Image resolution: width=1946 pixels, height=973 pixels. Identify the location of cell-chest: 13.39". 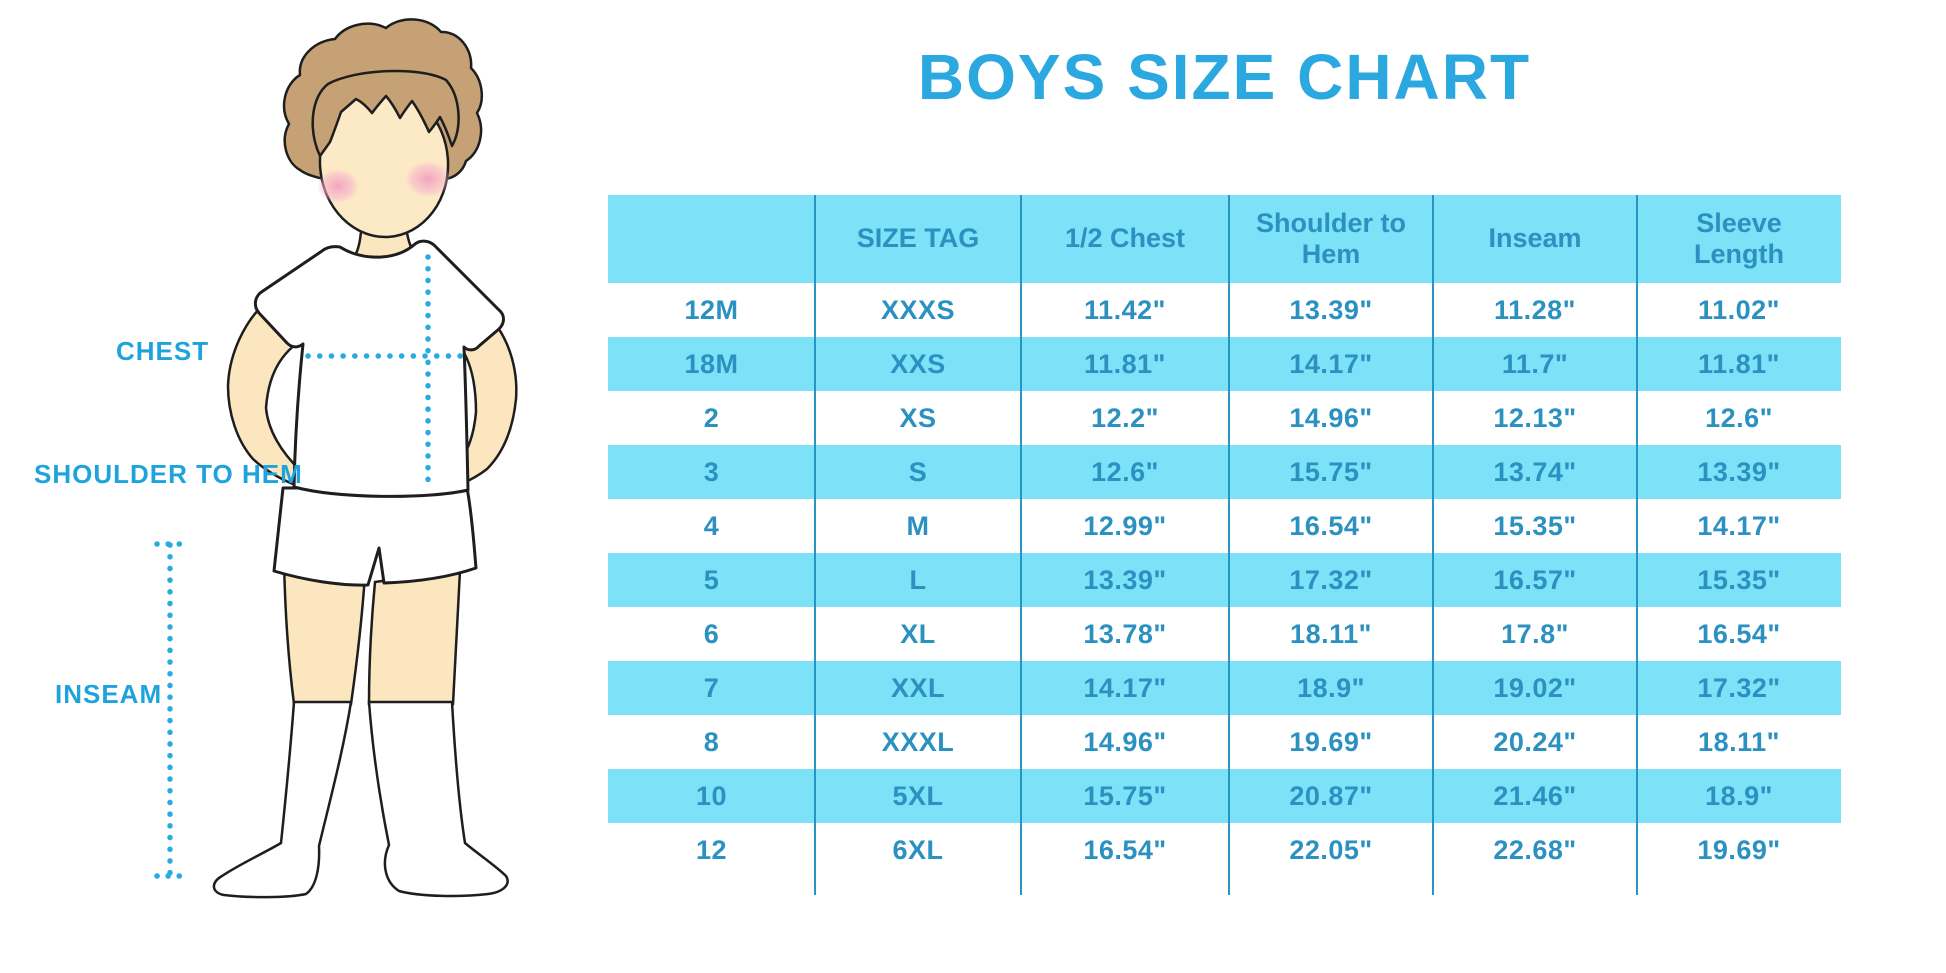
(1125, 579).